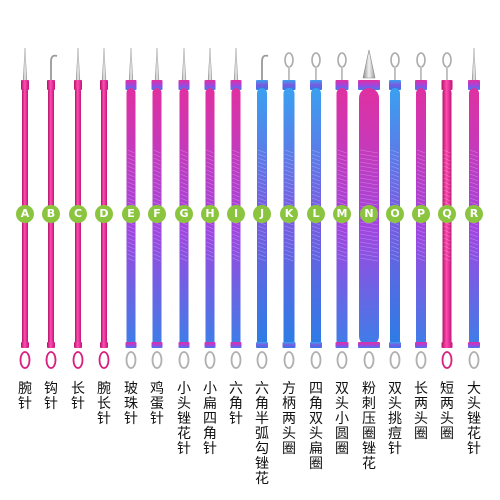 This screenshot has width=500, height=500. I want to click on tool-name-label: 短两头圈, so click(447, 411).